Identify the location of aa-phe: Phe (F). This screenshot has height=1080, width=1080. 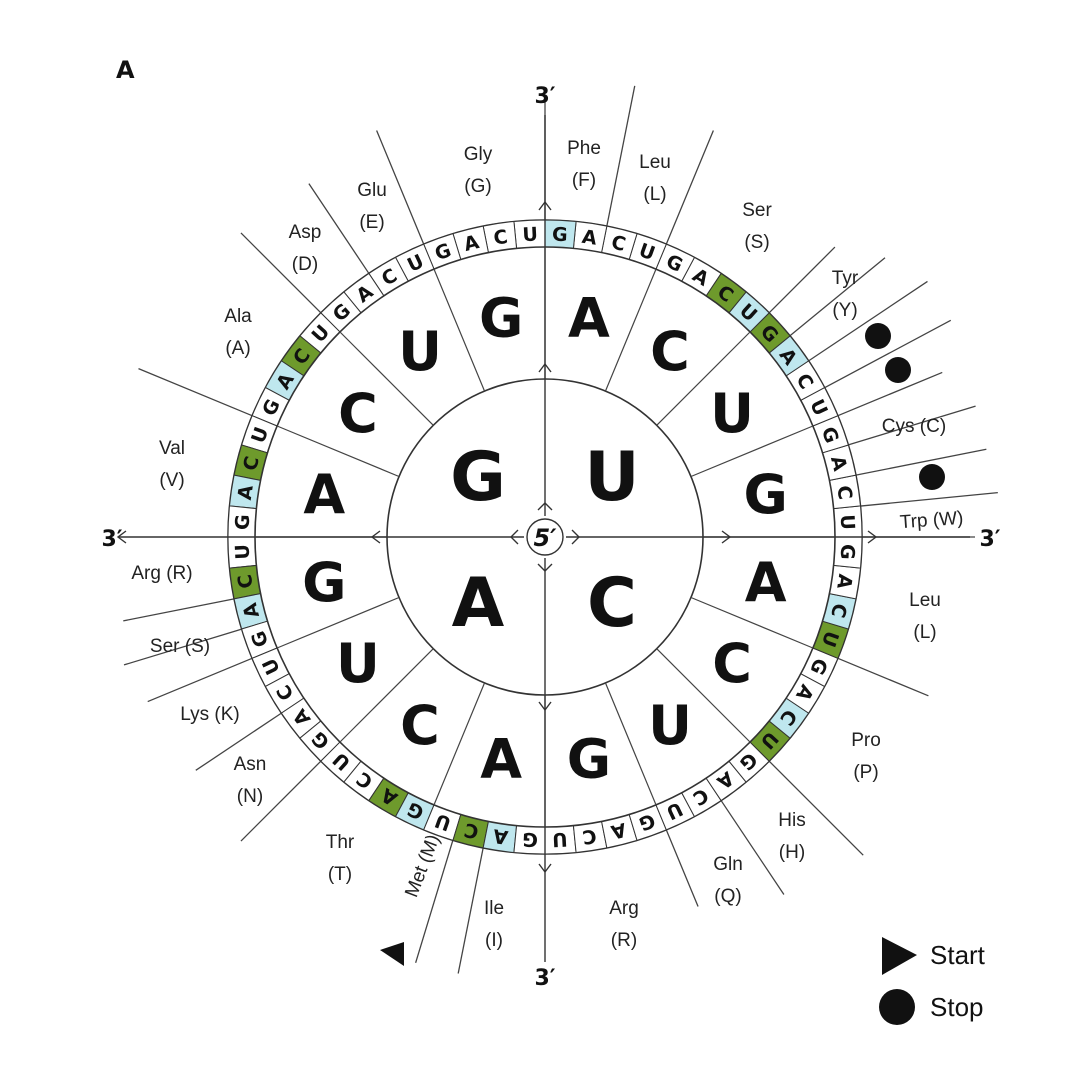
(584, 164).